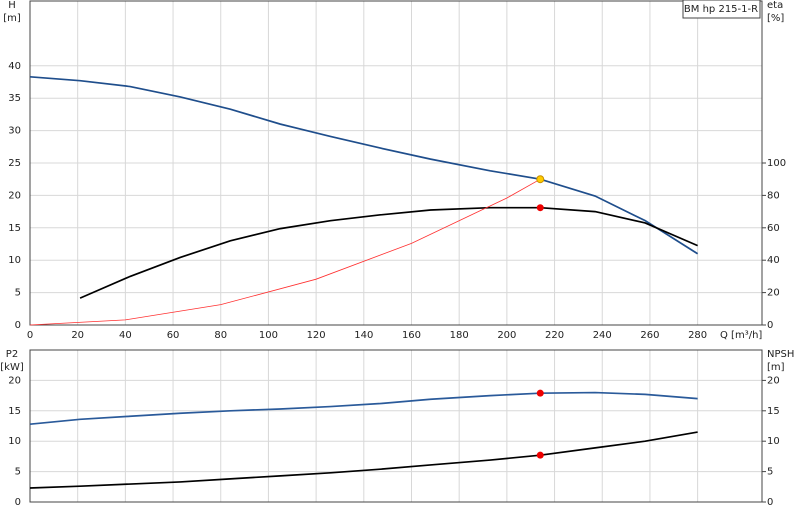 The height and width of the screenshot is (520, 800). I want to click on y-tick-label: 25, so click(14, 163).